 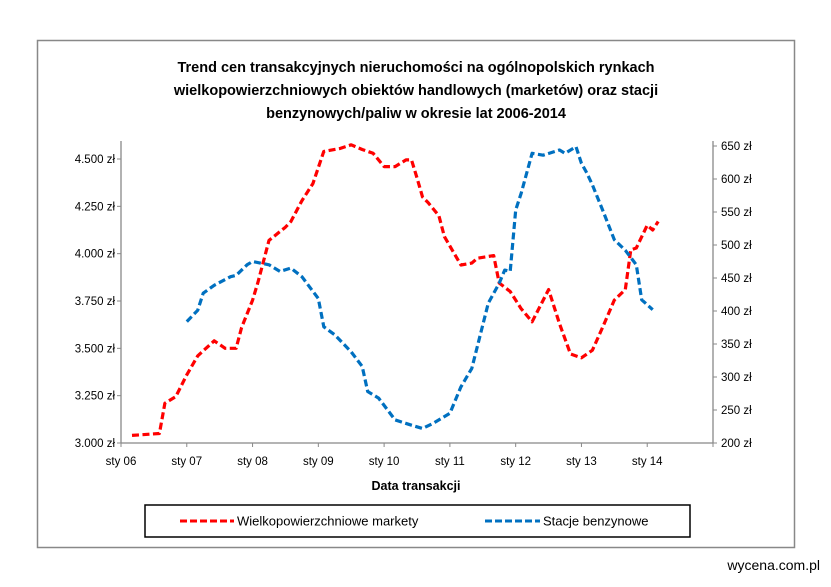 What do you see at coordinates (596, 521) in the screenshot?
I see `legend-label-stacje: Stacje benzynowe` at bounding box center [596, 521].